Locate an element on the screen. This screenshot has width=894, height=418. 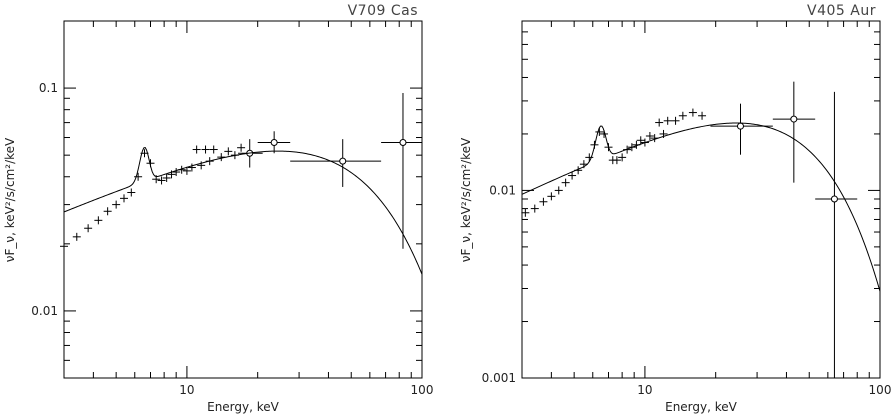
chart-title: V405 Aur is located at coordinates (841, 11).